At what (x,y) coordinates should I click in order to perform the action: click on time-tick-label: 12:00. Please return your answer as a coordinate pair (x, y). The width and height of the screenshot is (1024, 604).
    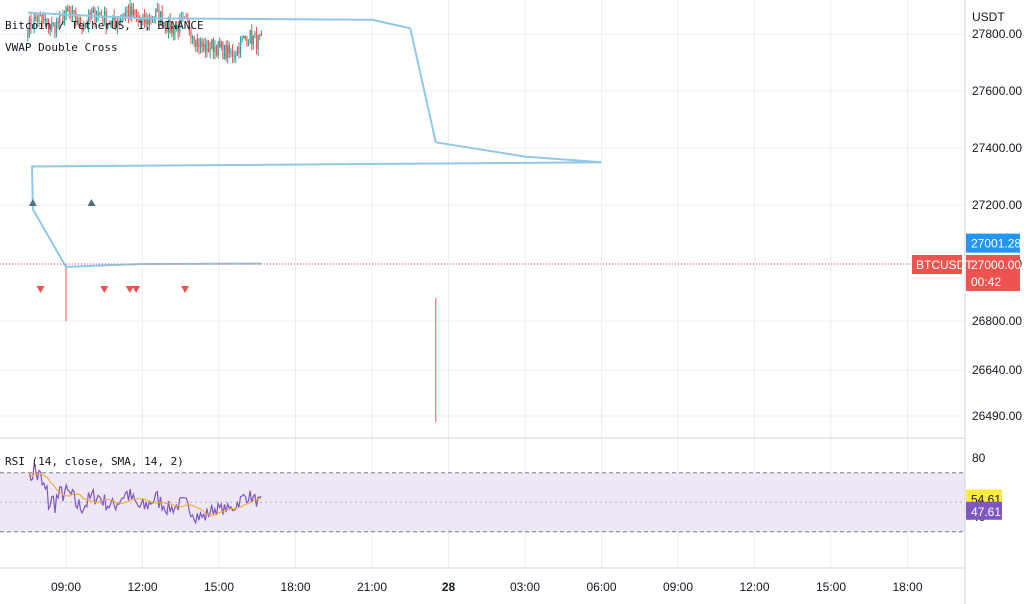
    Looking at the image, I should click on (754, 587).